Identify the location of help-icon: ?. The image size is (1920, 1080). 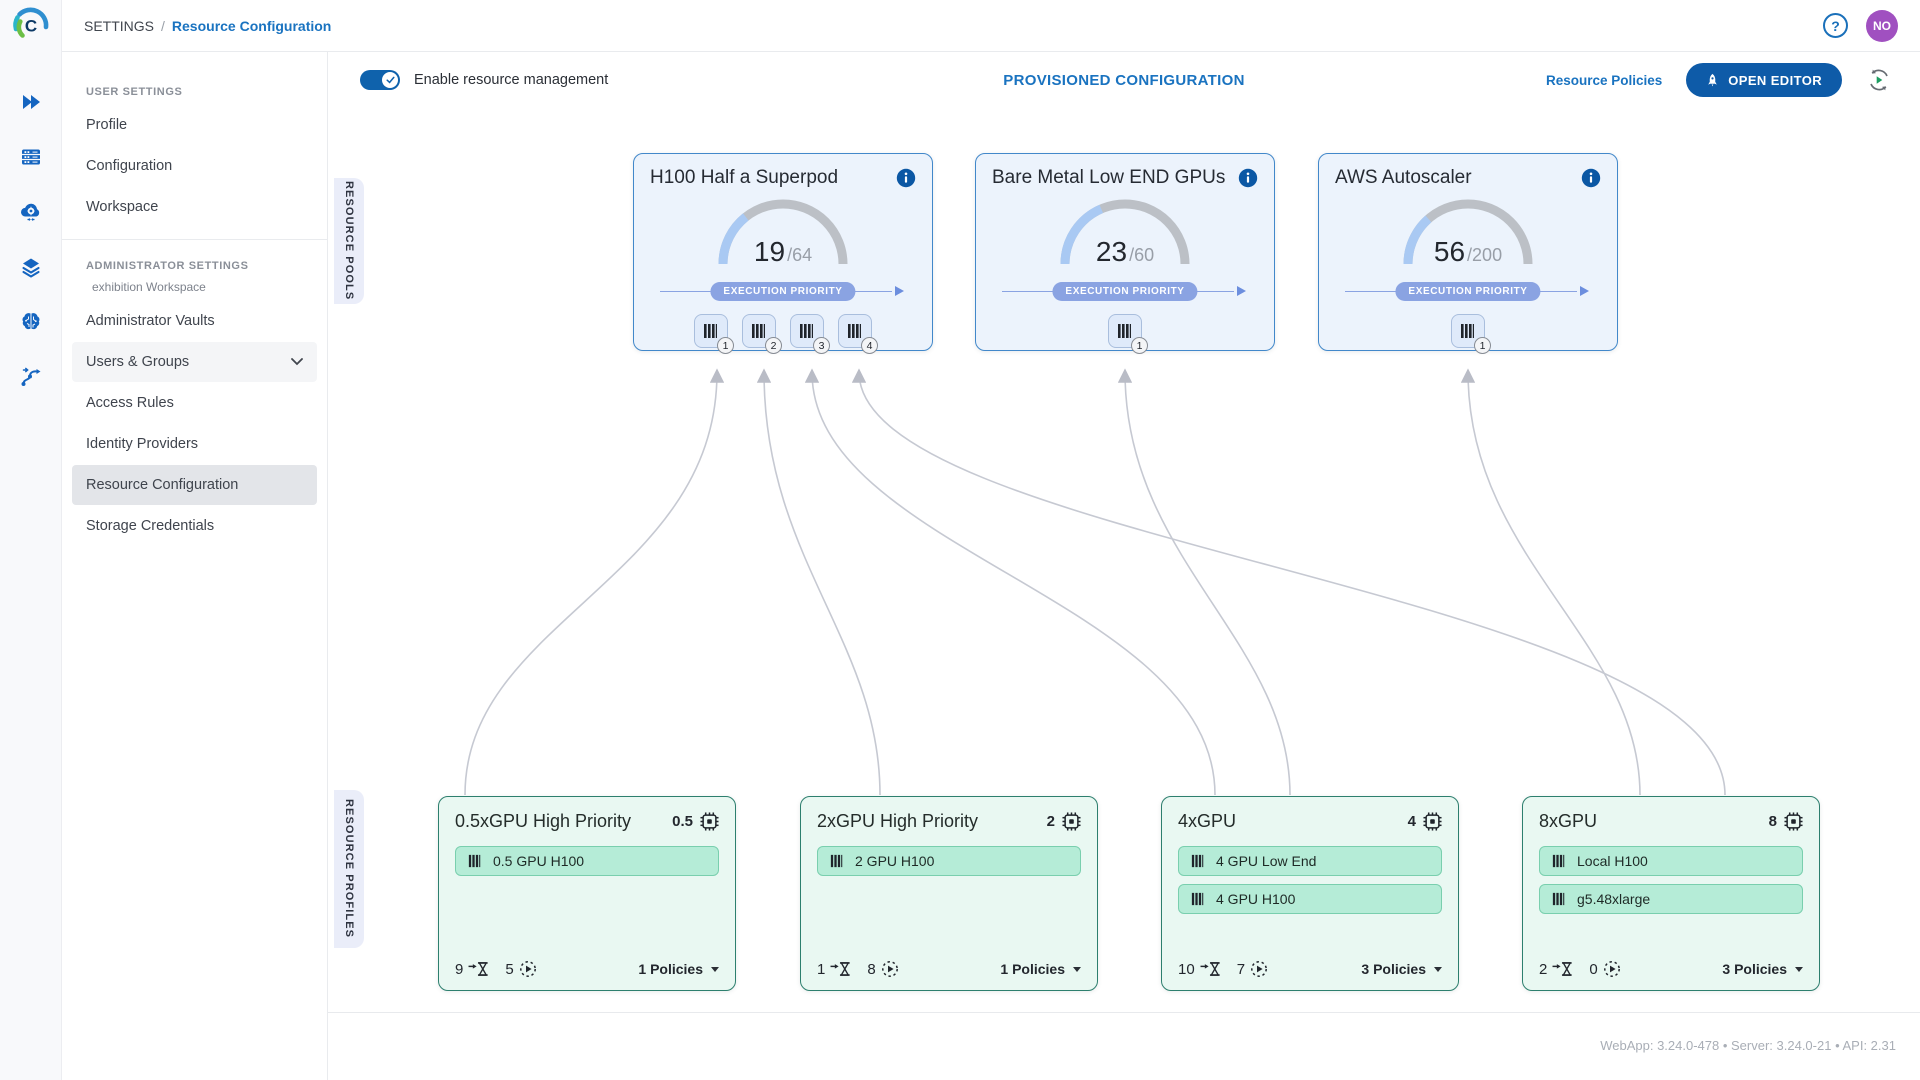
(1835, 25).